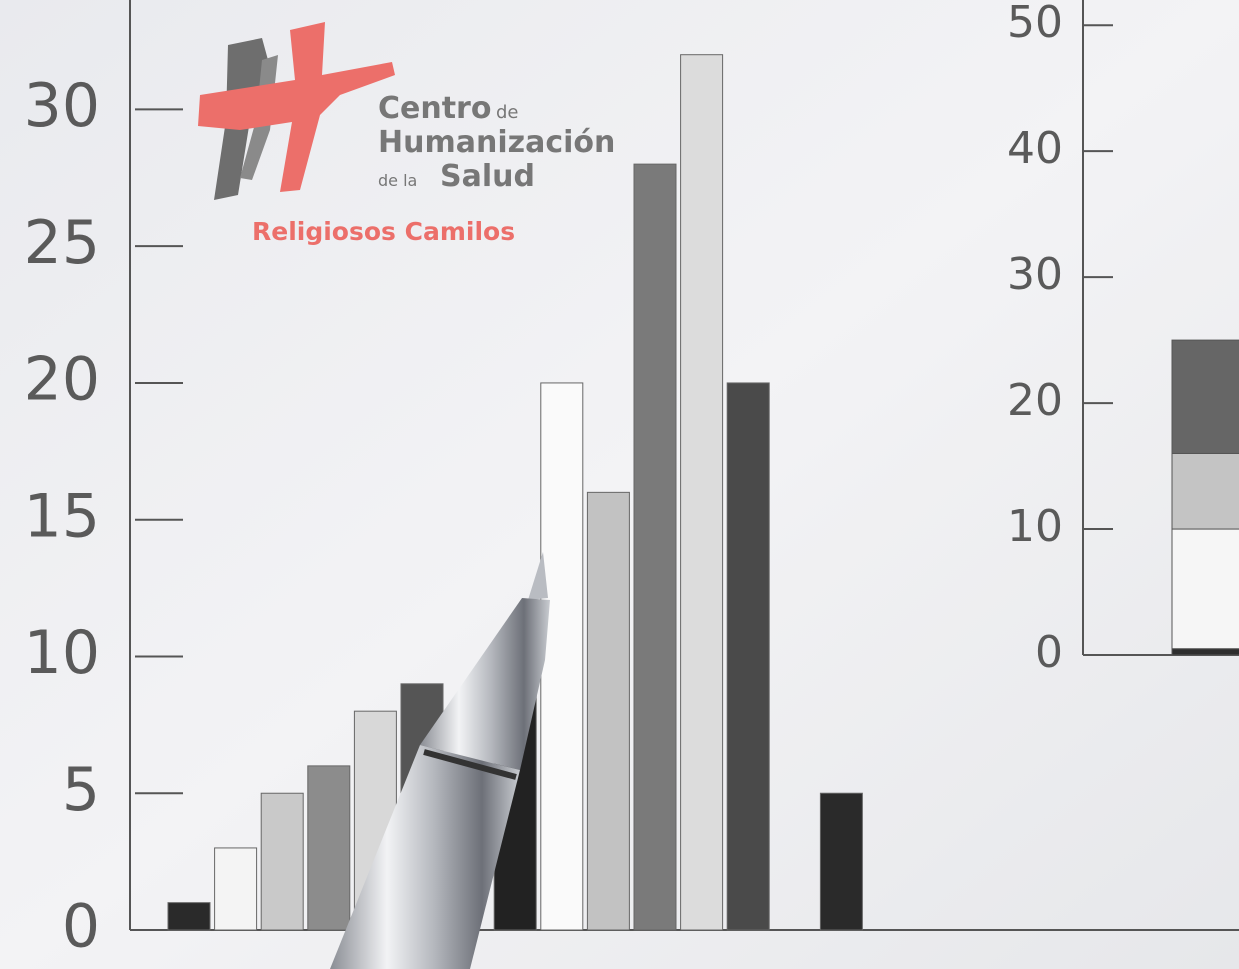 The image size is (1239, 969). Describe the element at coordinates (496, 142) in the screenshot. I see `logo-text: Humanización` at that location.